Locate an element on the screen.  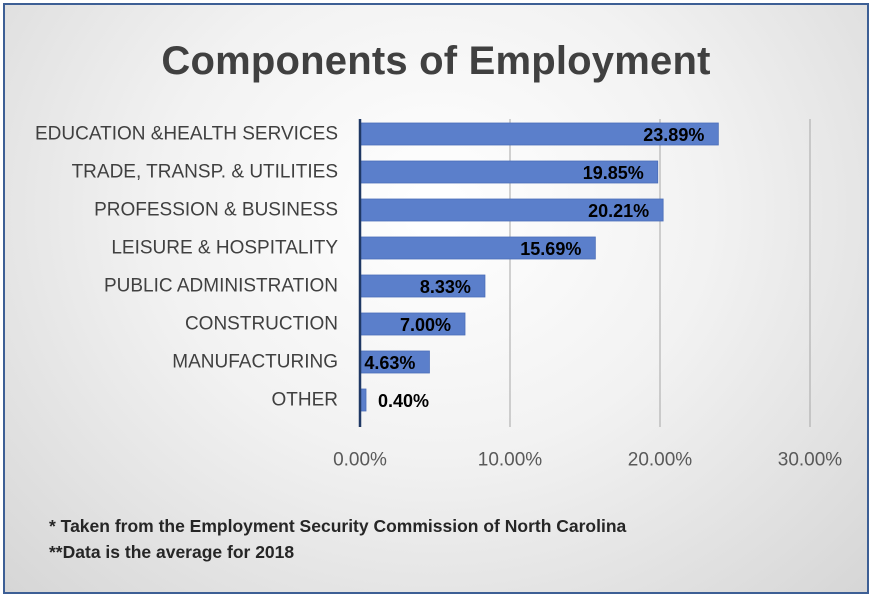
x-tick-label: 30.00% is located at coordinates (810, 460).